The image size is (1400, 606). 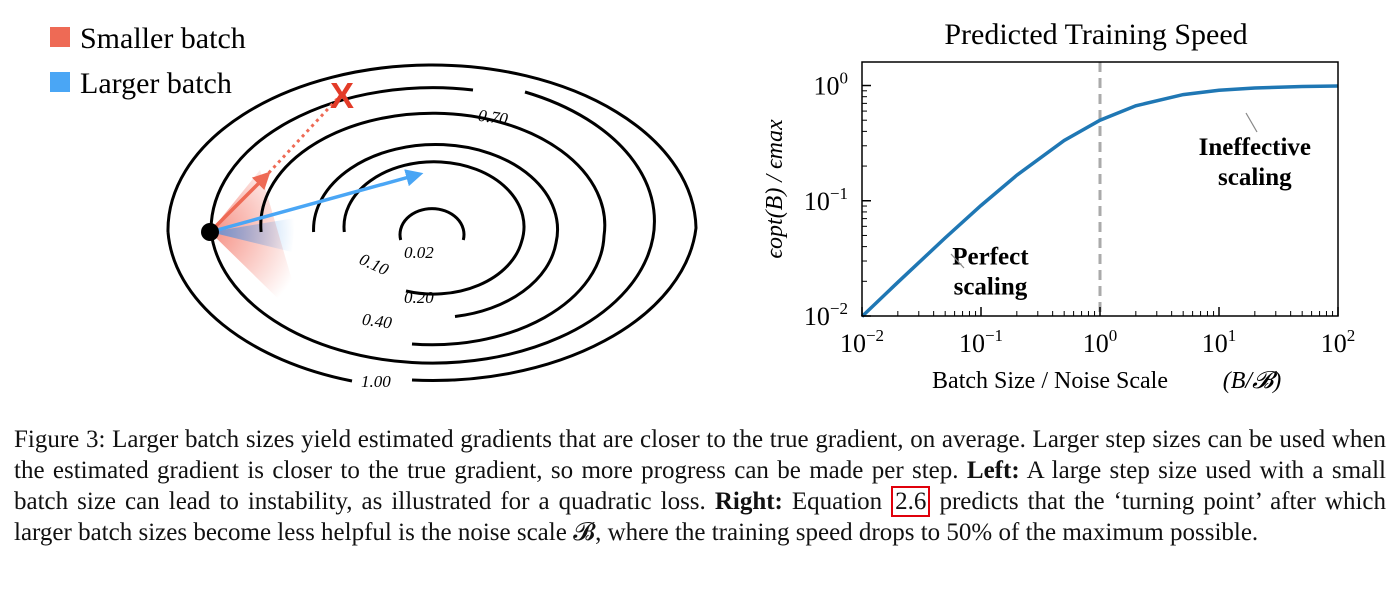 I want to click on contour-labels: 0.02 0.10 0.20 0.40 0.70 1.00, so click(x=432, y=248).